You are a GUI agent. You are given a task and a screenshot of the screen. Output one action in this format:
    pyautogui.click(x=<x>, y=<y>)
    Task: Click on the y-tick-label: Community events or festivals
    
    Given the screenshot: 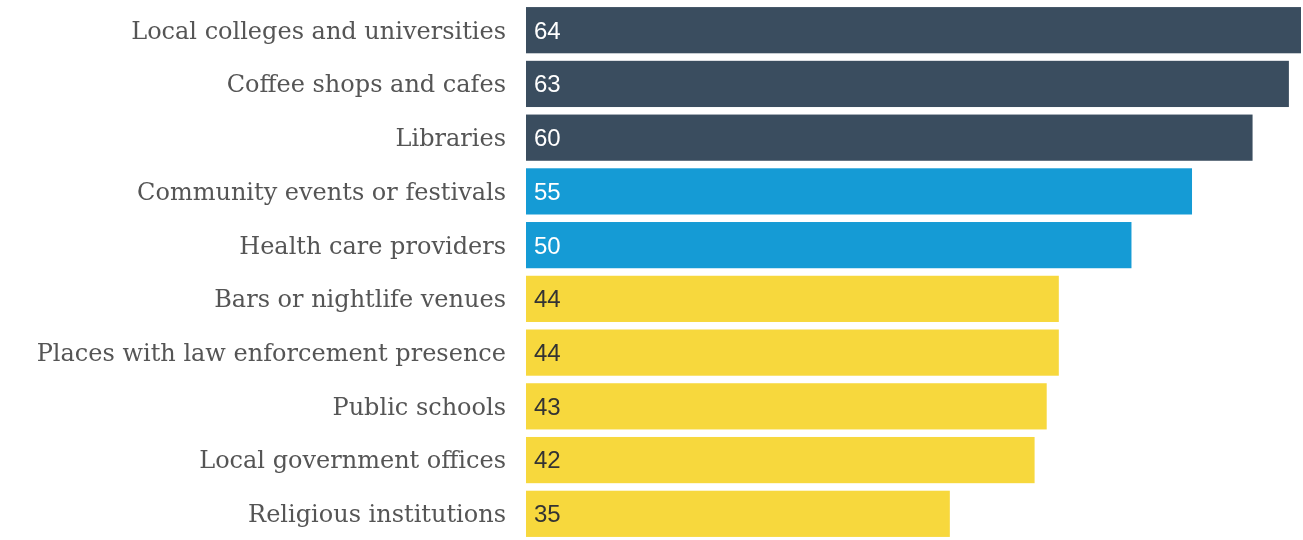 What is the action you would take?
    pyautogui.click(x=321, y=191)
    